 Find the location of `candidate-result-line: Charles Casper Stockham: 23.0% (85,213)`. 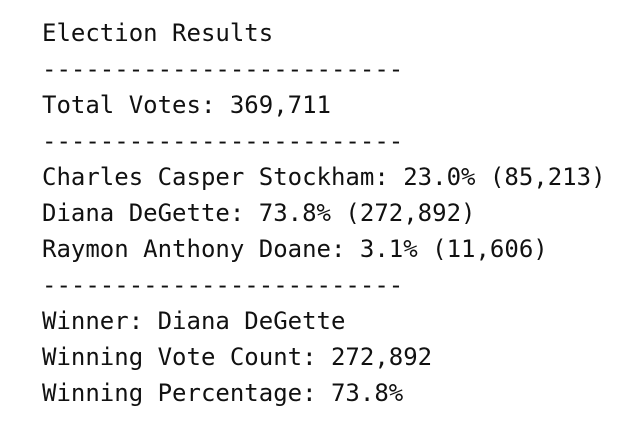

candidate-result-line: Charles Casper Stockham: 23.0% (85,213) is located at coordinates (324, 177).